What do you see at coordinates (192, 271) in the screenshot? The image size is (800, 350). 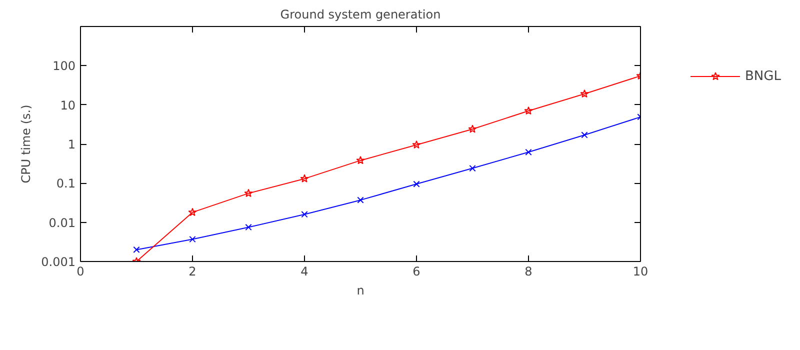 I see `x-tick-label: 2` at bounding box center [192, 271].